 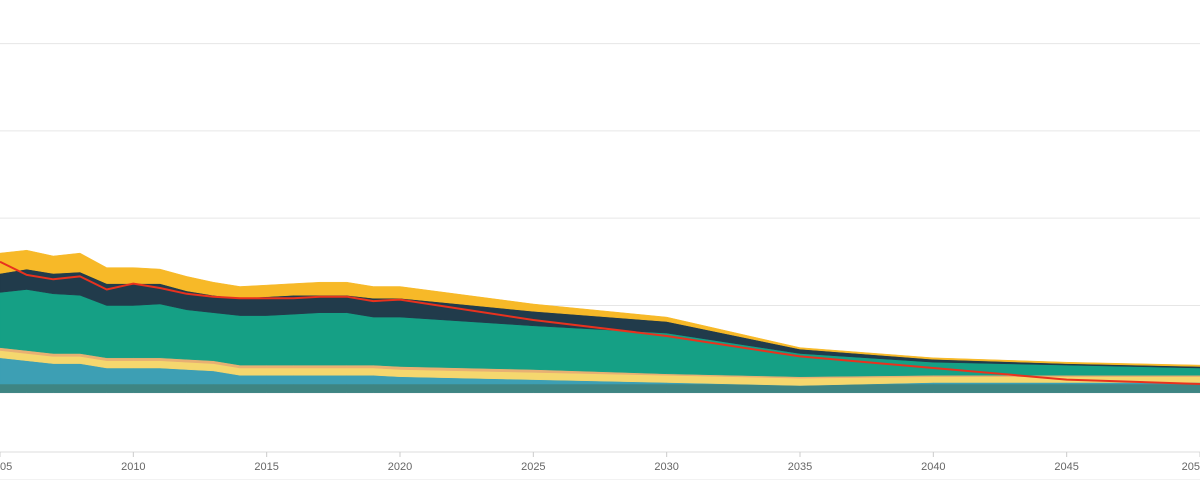 I want to click on x-tick-label-5: 2030, so click(x=666, y=467).